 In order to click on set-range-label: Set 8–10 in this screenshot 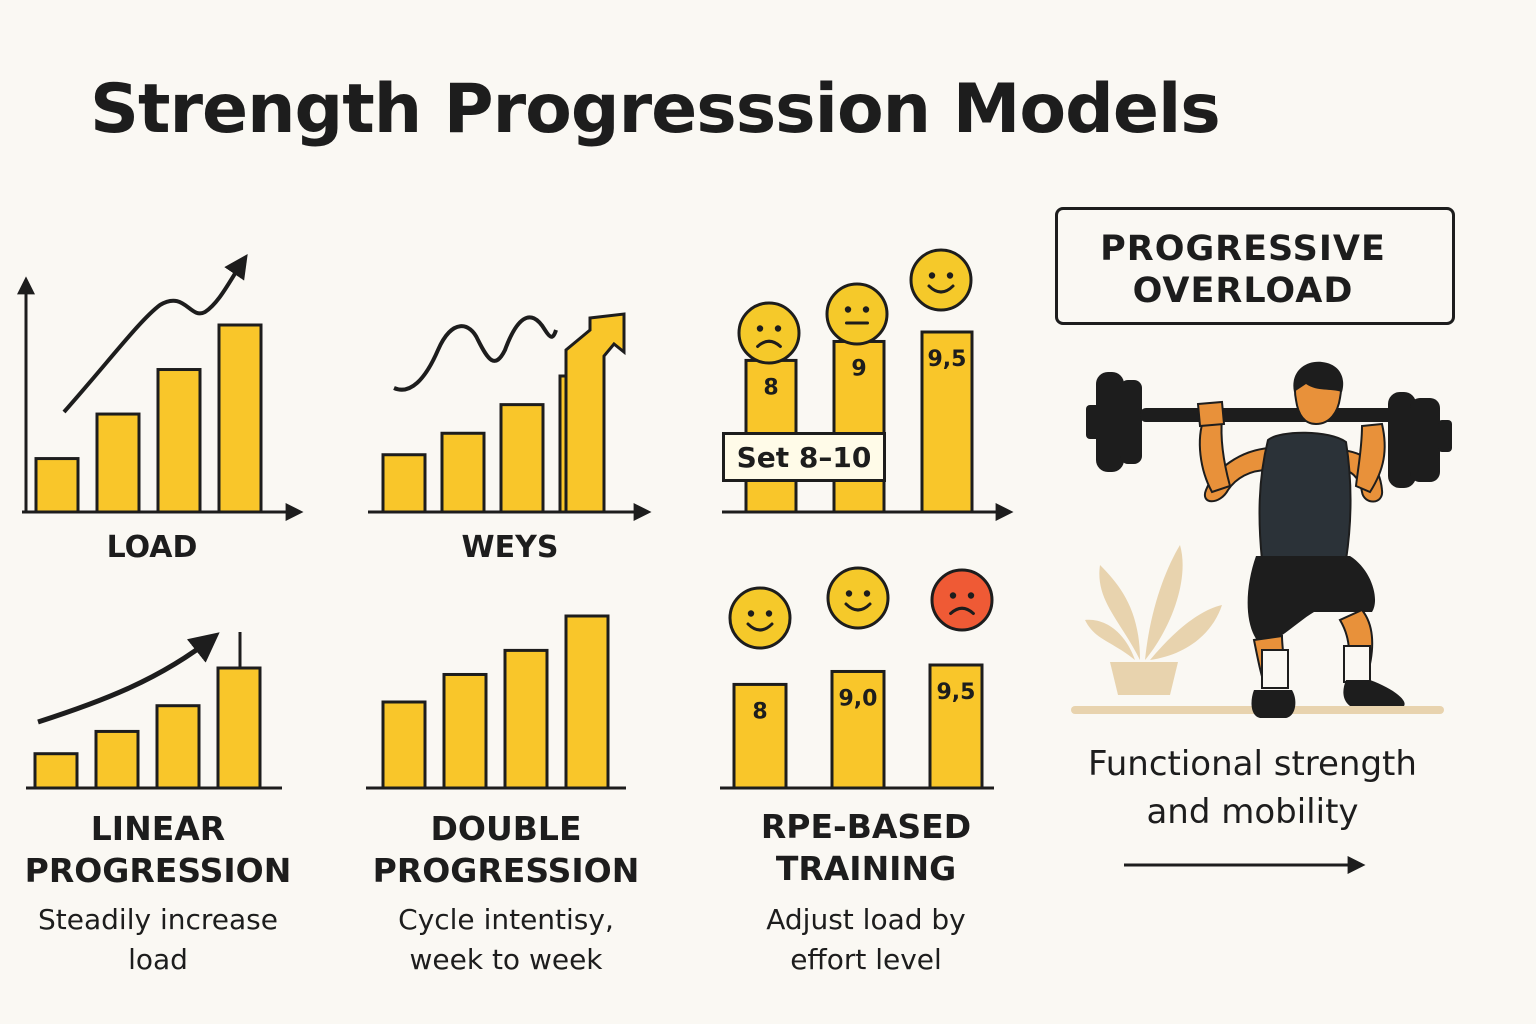, I will do `click(804, 457)`.